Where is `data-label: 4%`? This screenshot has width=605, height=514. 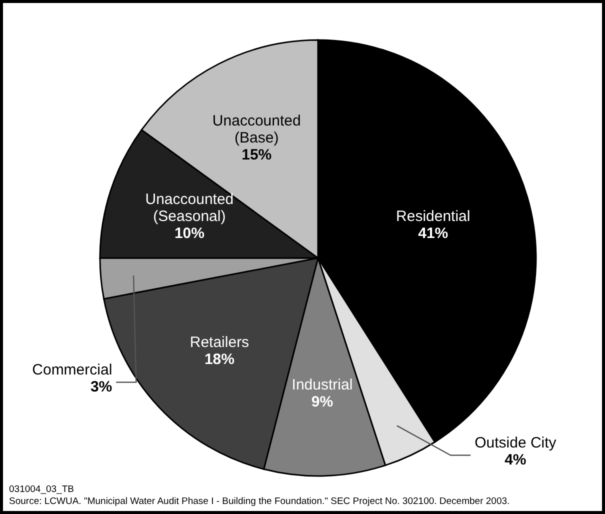 data-label: 4% is located at coordinates (515, 459).